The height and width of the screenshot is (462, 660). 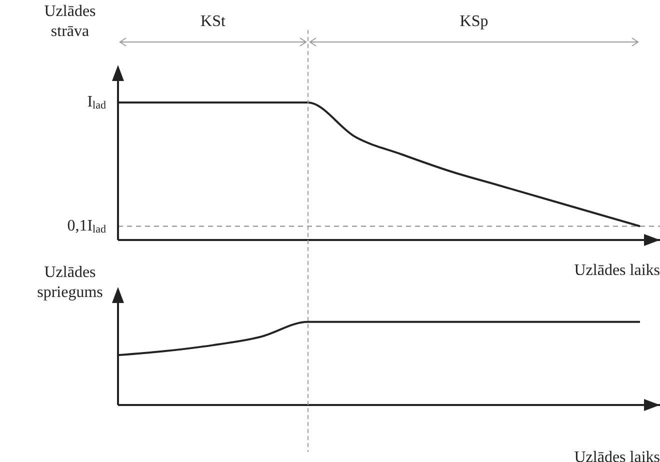 What do you see at coordinates (96, 102) in the screenshot?
I see `text: I$_{lad}$` at bounding box center [96, 102].